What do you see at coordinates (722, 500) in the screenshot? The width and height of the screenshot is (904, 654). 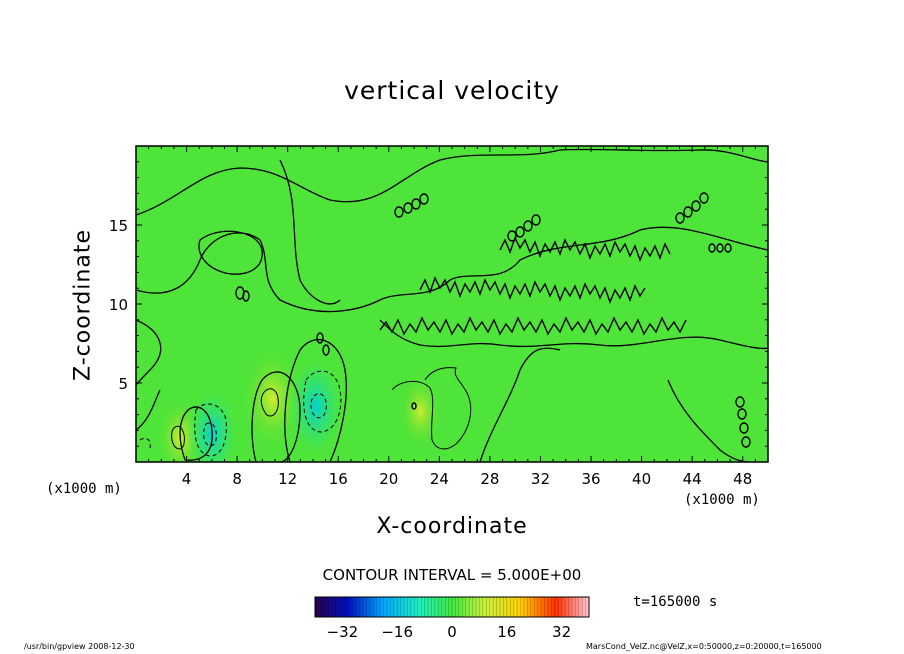 I see `x-unit-label-right: (x1000 m)` at bounding box center [722, 500].